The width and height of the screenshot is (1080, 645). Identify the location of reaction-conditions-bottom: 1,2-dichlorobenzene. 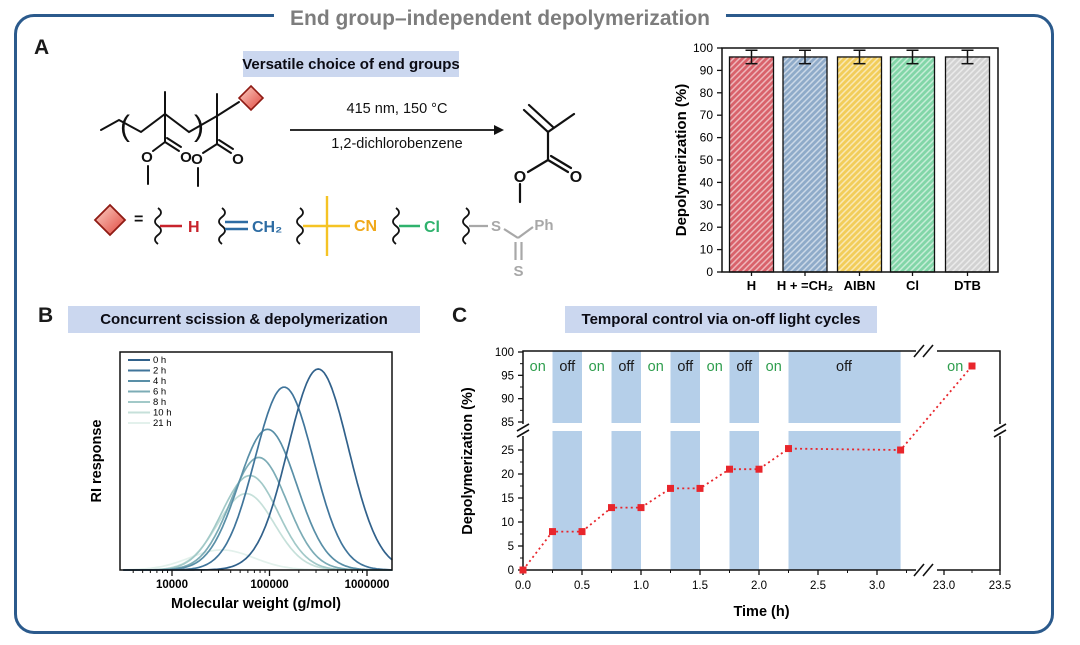
(397, 144).